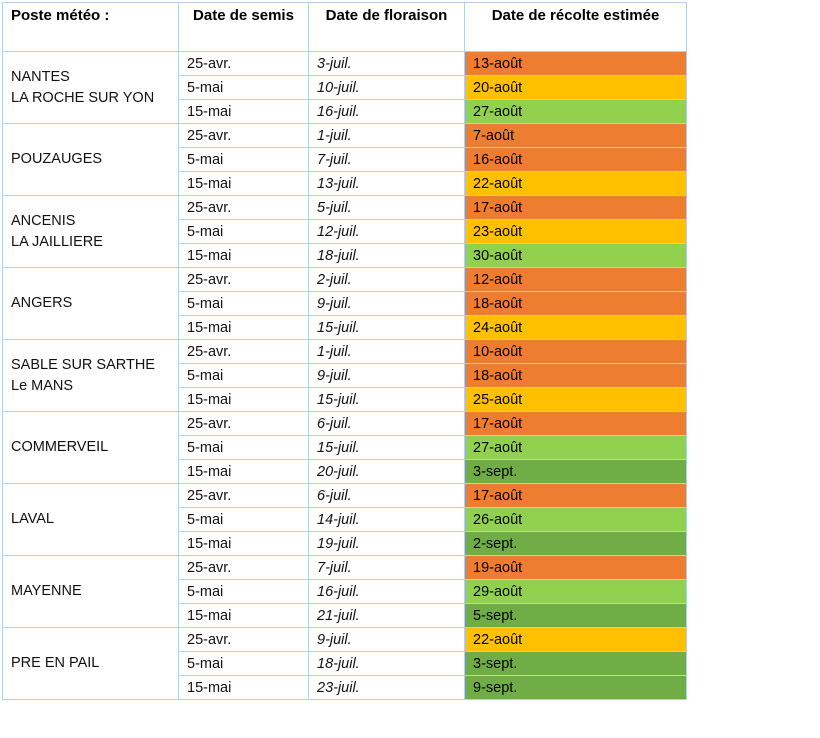 This screenshot has height=738, width=820. I want to click on station-cell: NANTES LA ROCHE SUR YON, so click(90, 87).